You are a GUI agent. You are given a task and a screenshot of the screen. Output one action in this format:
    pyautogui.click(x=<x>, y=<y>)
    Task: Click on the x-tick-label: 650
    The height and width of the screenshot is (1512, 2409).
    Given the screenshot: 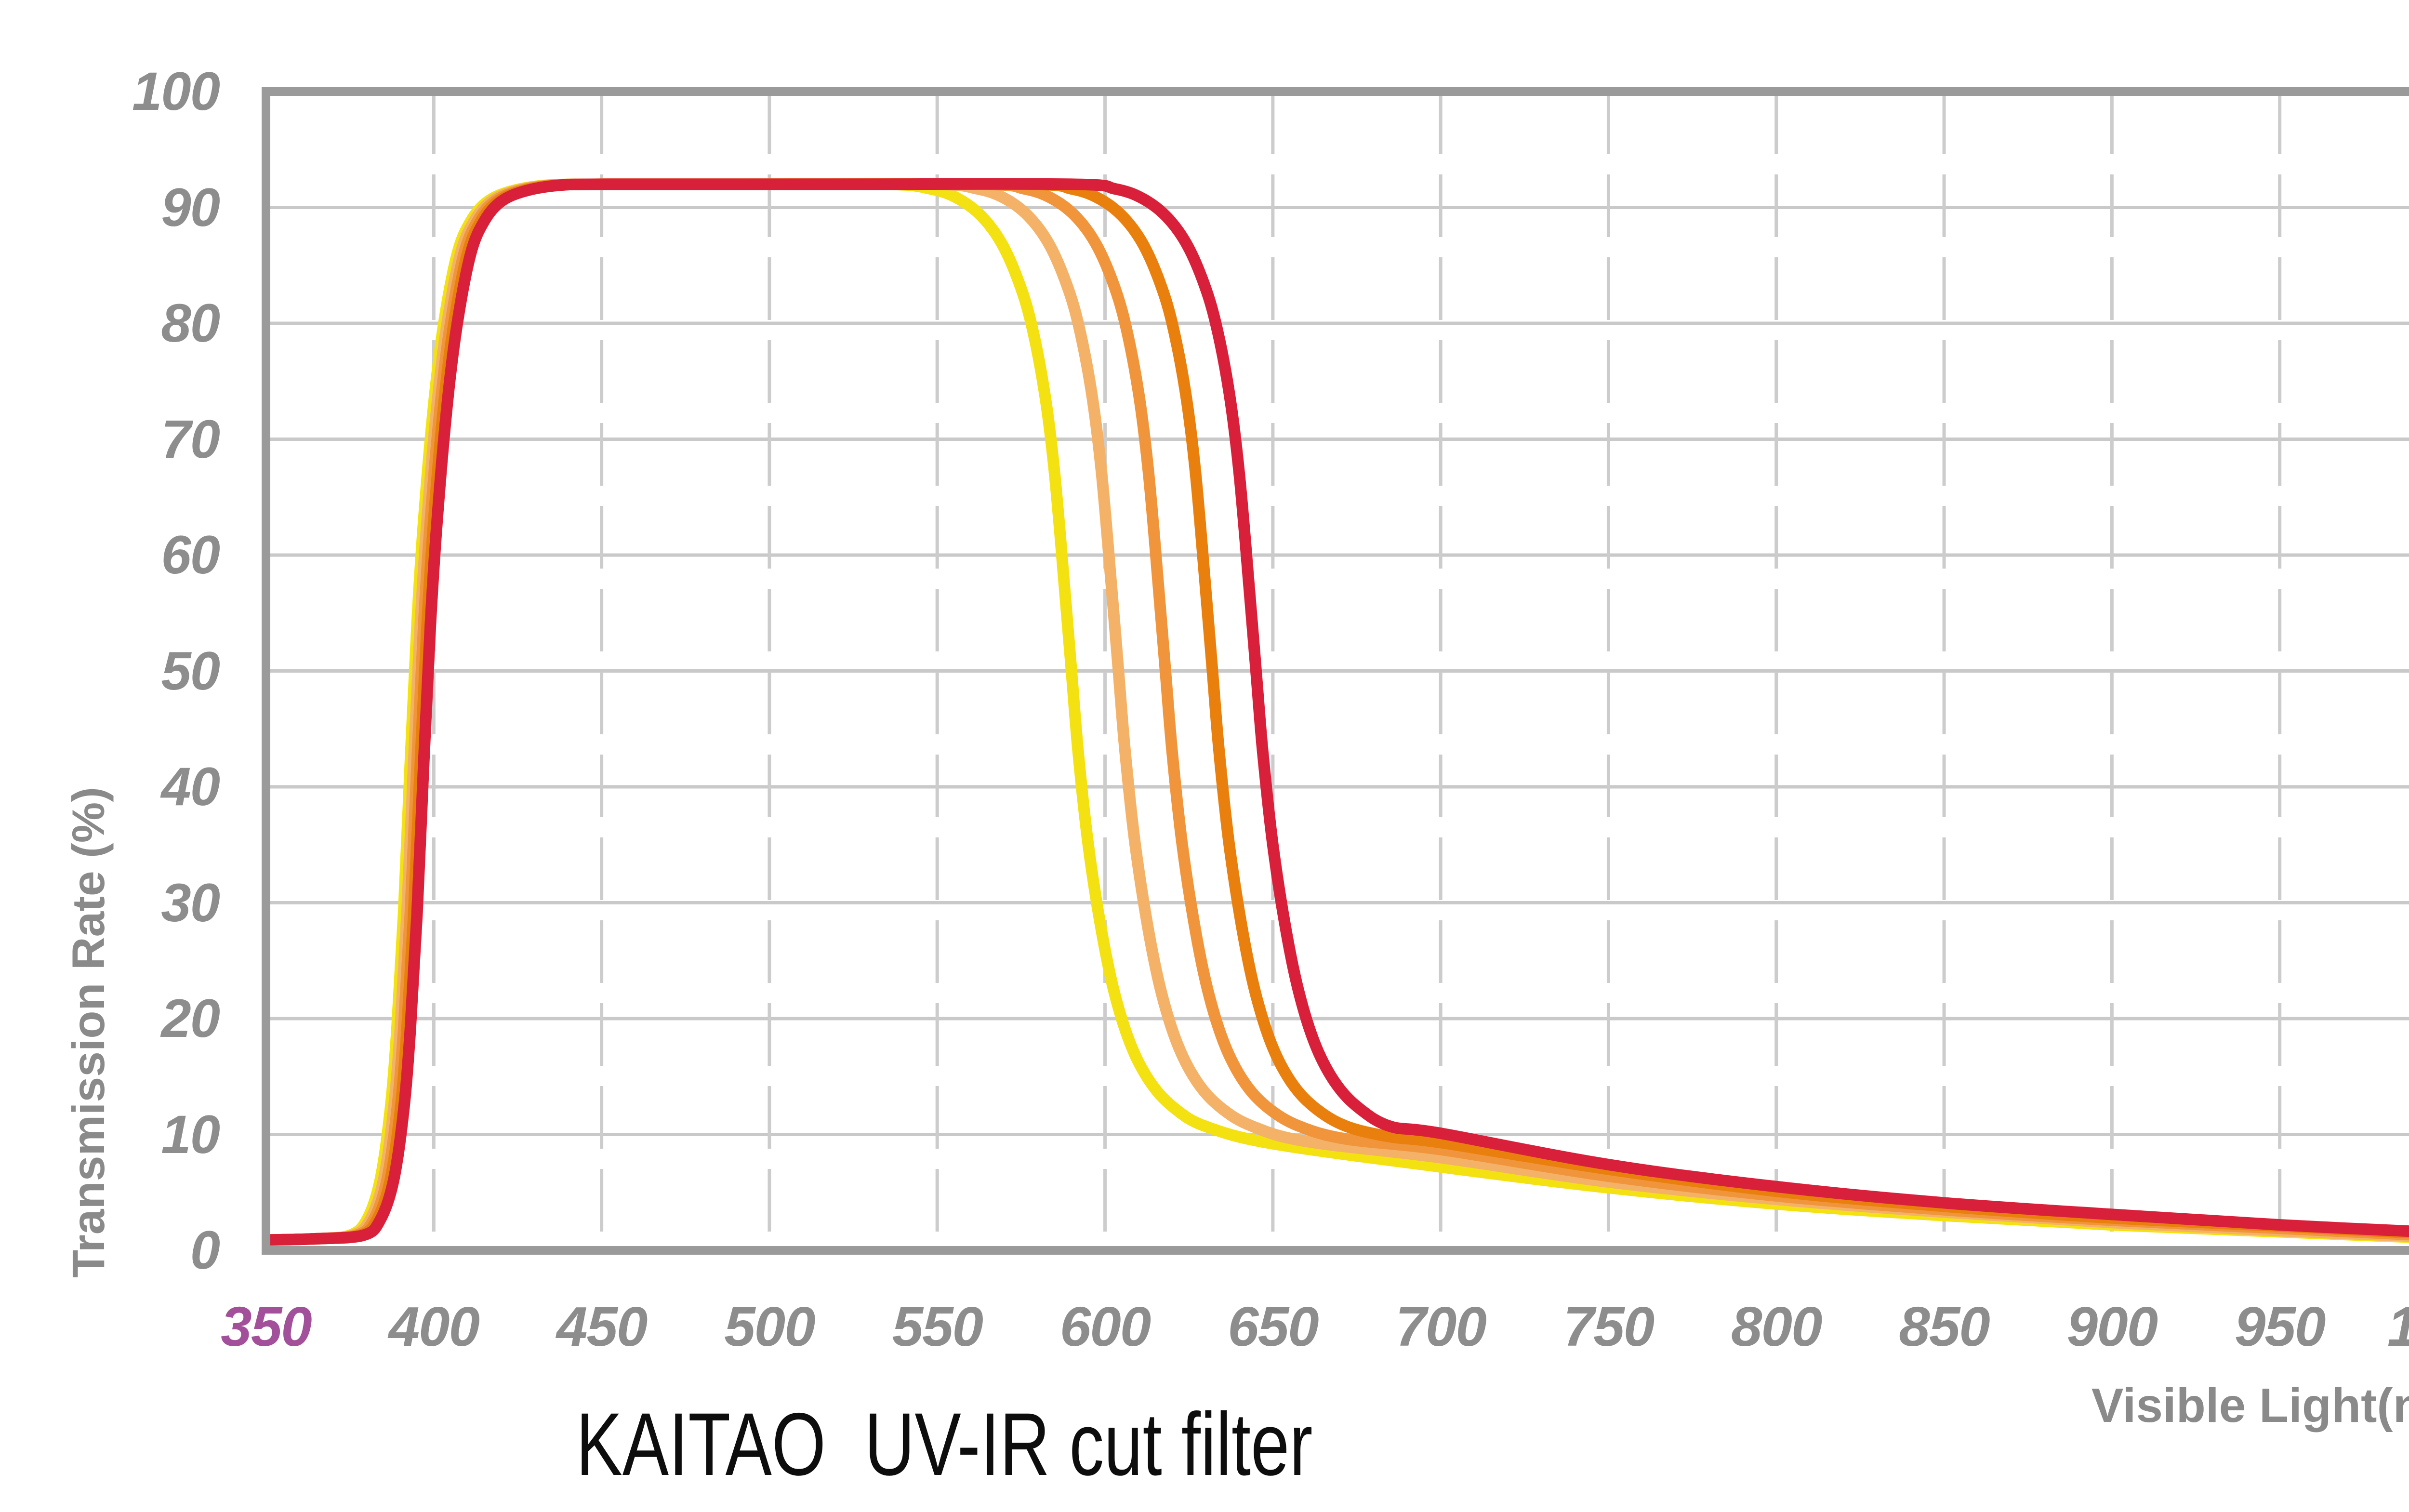 What is the action you would take?
    pyautogui.click(x=1273, y=1326)
    